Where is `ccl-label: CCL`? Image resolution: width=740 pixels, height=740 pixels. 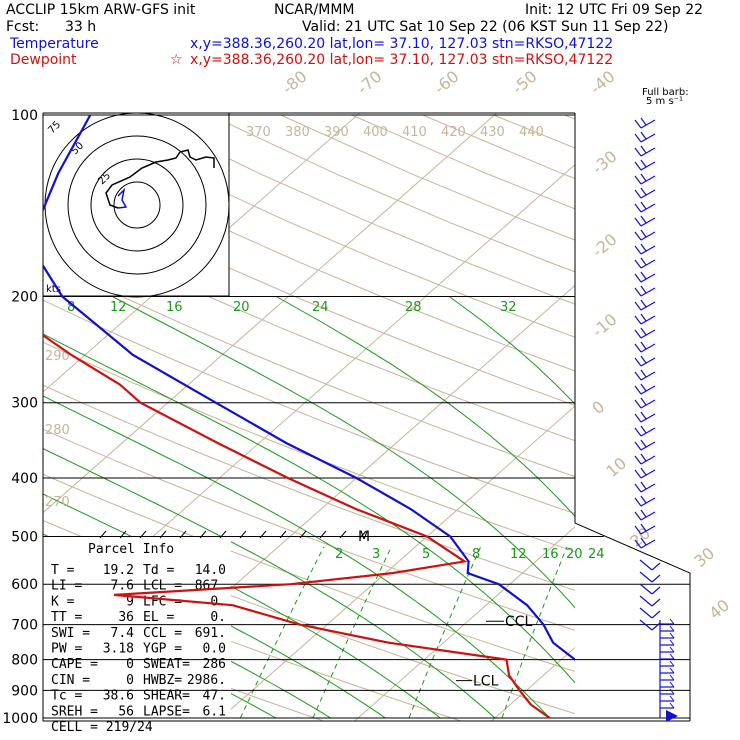 ccl-label: CCL is located at coordinates (519, 622).